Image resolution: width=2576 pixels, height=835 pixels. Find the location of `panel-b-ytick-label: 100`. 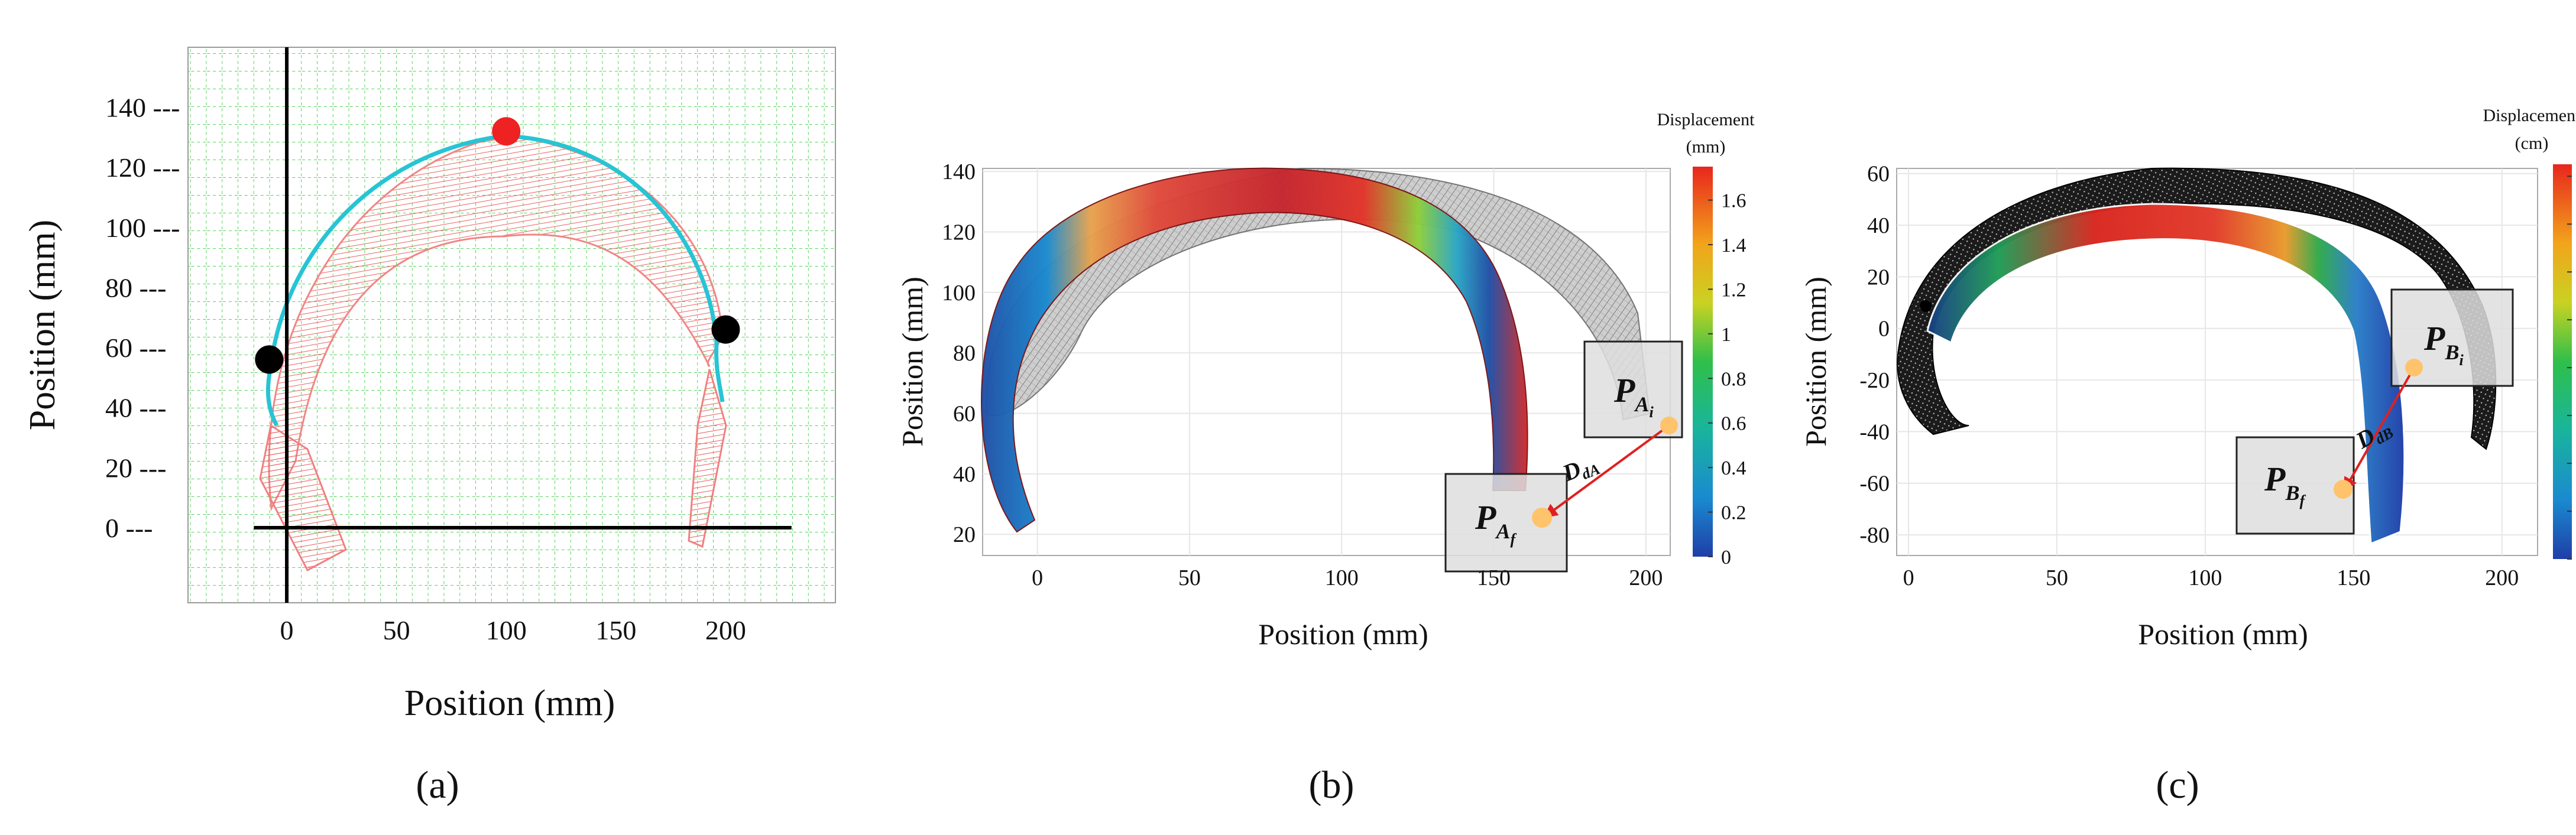

panel-b-ytick-label: 100 is located at coordinates (959, 294).